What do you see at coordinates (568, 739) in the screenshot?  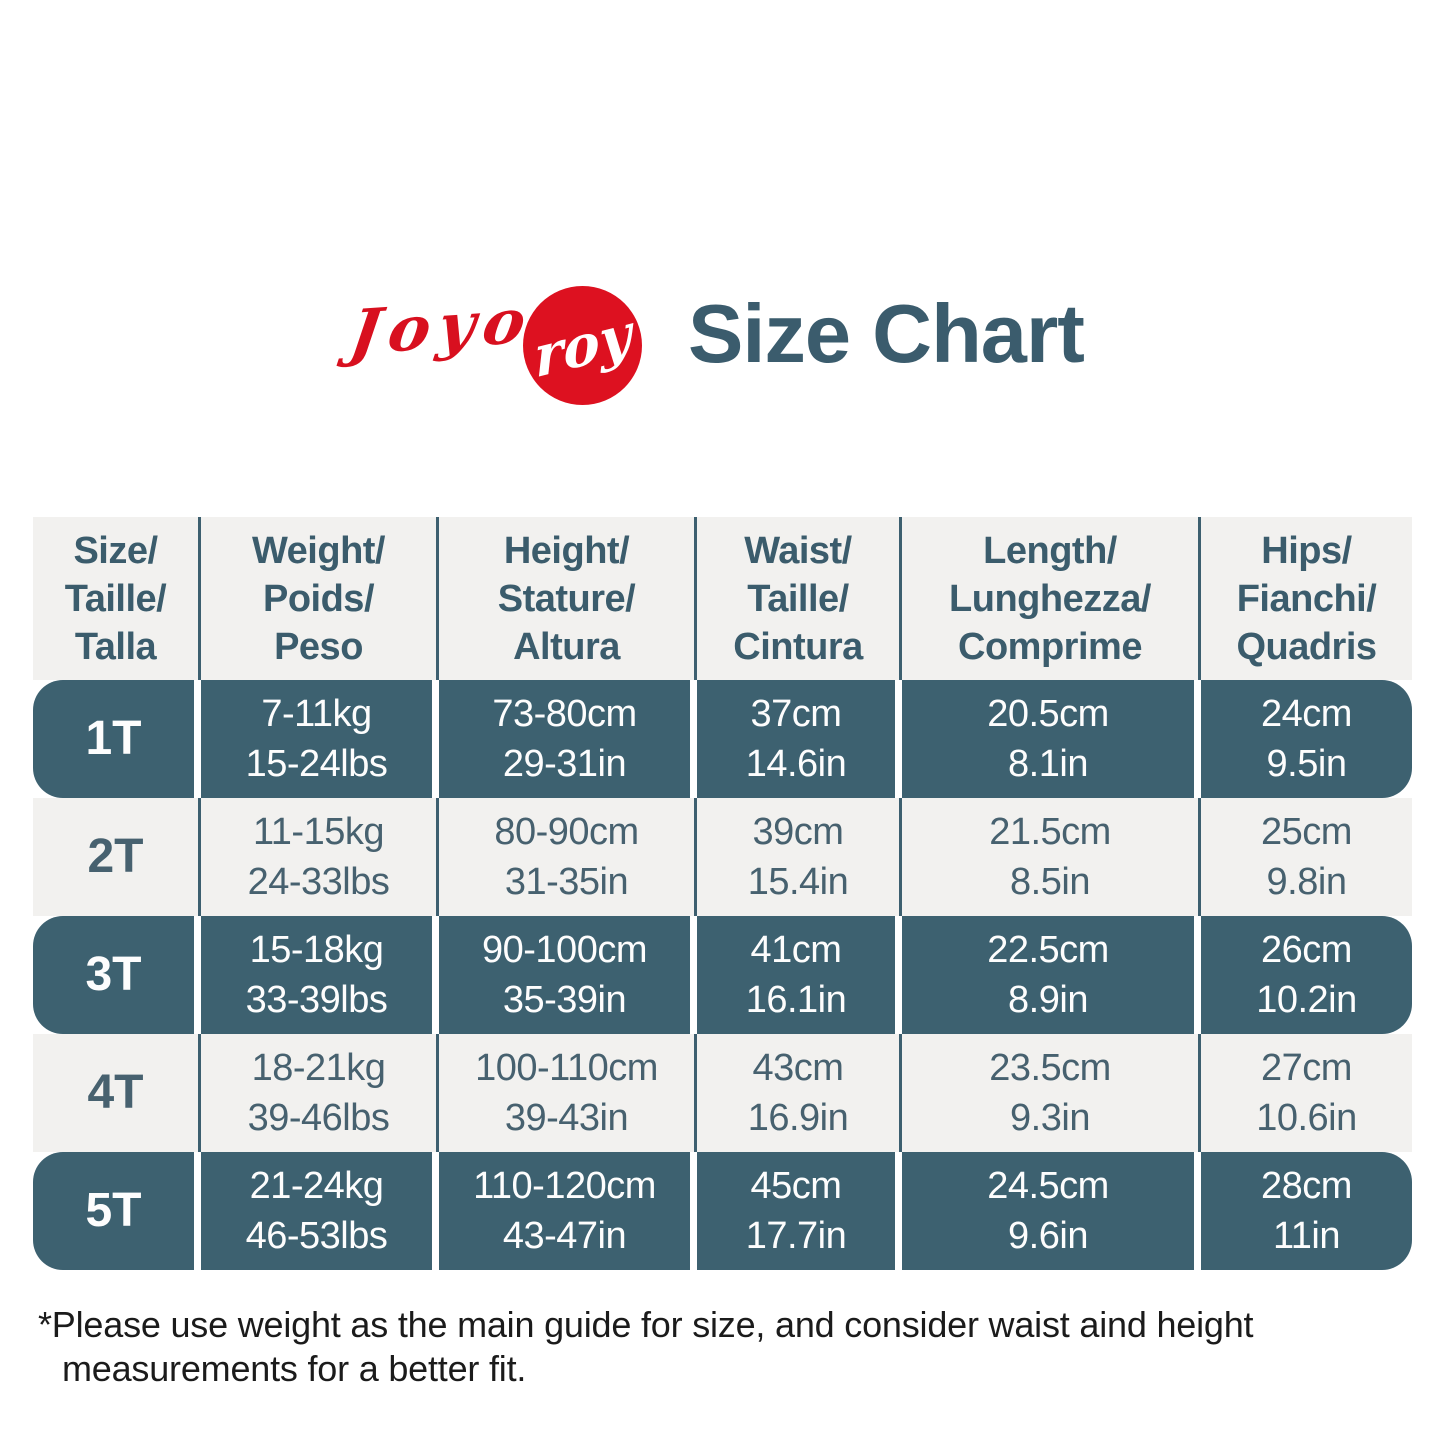 I see `height-cell: 73-80cm 29-31in` at bounding box center [568, 739].